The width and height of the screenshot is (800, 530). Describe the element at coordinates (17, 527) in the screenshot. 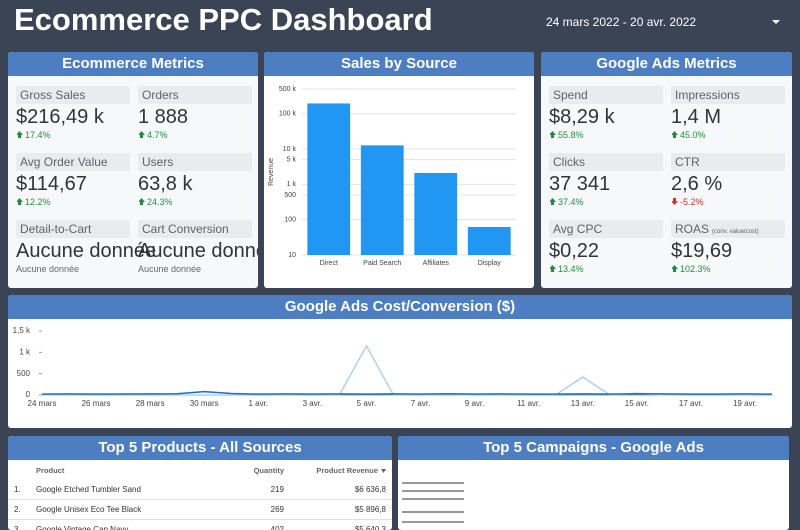

I see `row-rank: 3.` at that location.